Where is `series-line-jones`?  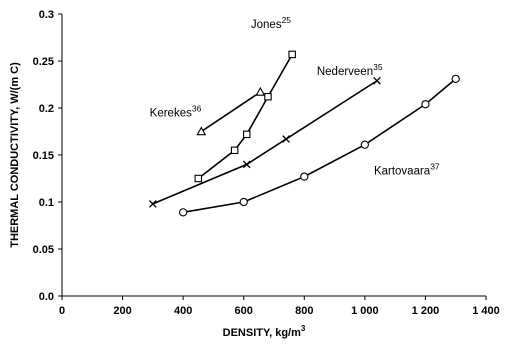 series-line-jones is located at coordinates (245, 117).